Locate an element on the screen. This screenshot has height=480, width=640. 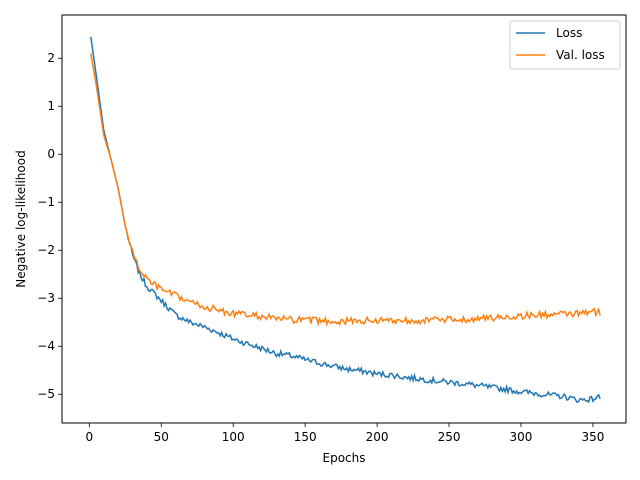
x-tick-label: 350 is located at coordinates (592, 437).